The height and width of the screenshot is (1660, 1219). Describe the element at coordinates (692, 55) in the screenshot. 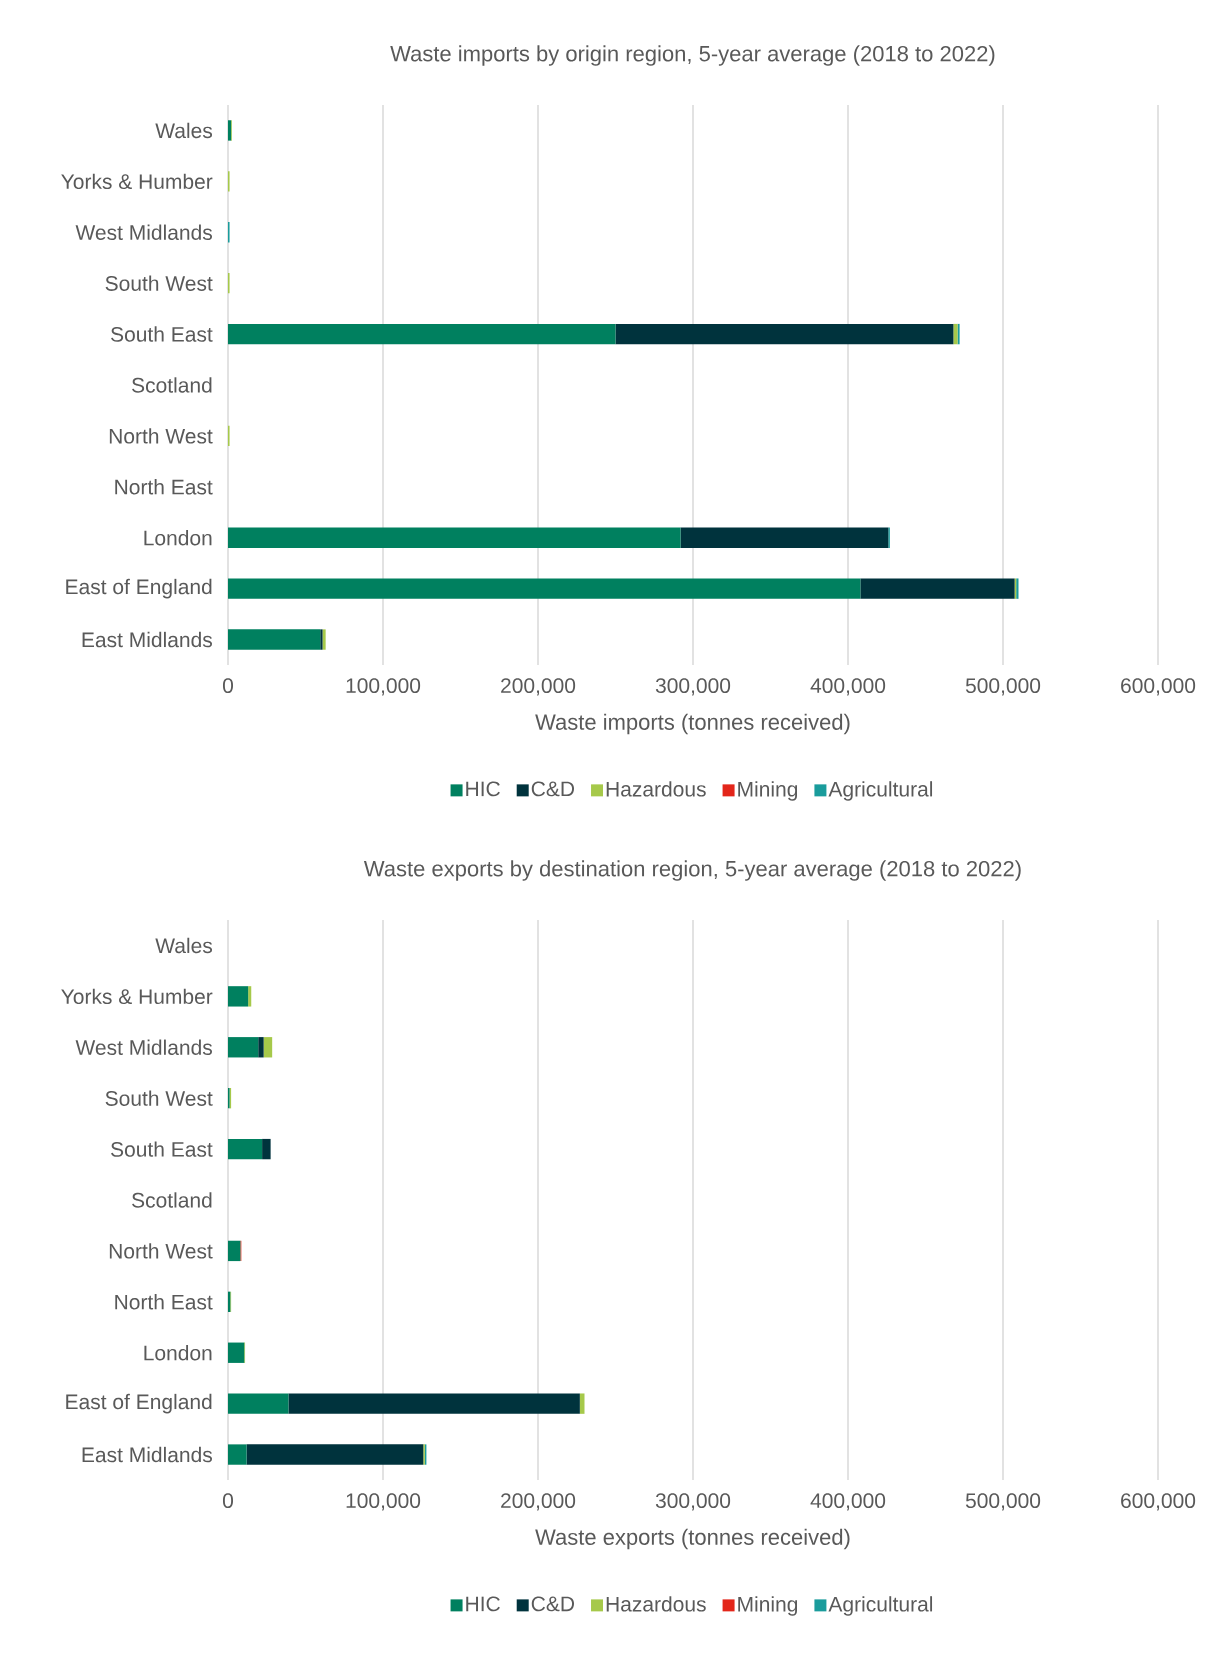

I see `chart-title: Waste imports by origin region, 5-year average (2018 to 2022)` at that location.